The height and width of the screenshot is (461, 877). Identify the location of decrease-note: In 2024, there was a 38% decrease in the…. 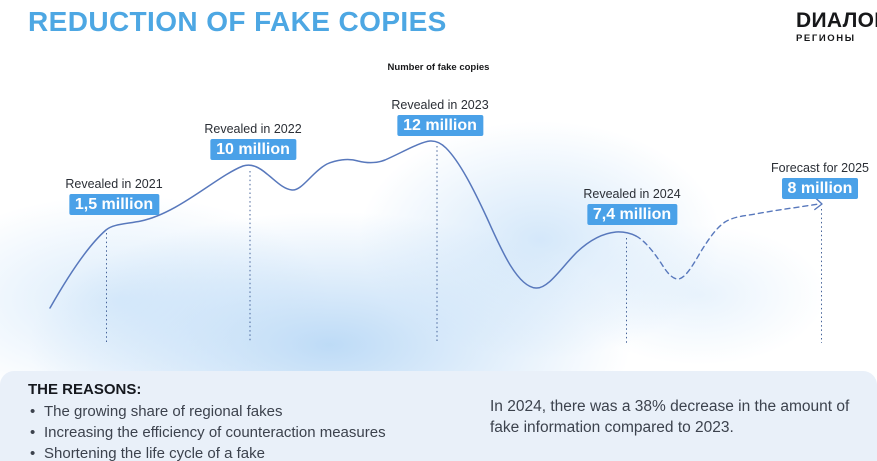
(670, 417).